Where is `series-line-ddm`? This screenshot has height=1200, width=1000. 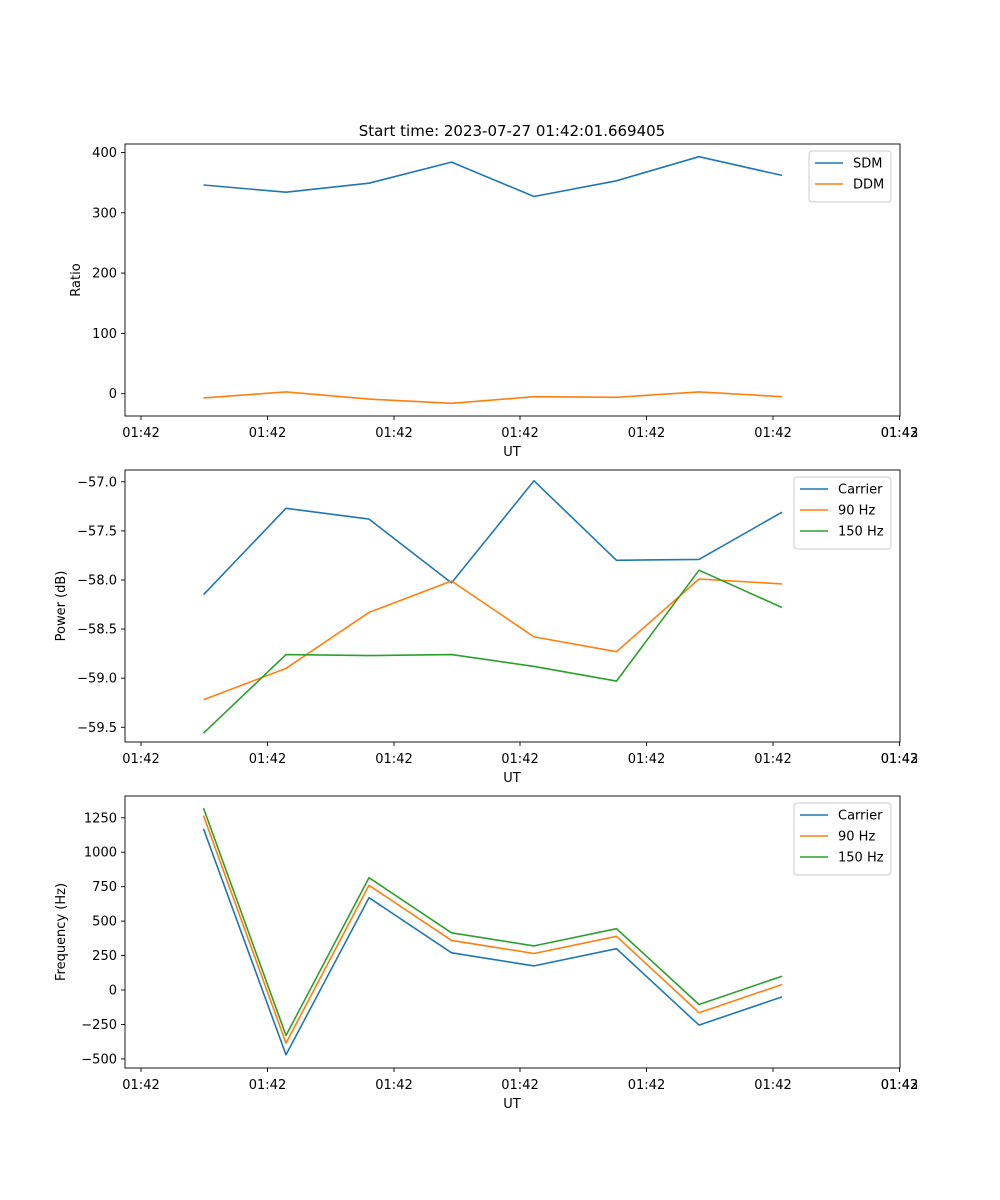 series-line-ddm is located at coordinates (493, 398).